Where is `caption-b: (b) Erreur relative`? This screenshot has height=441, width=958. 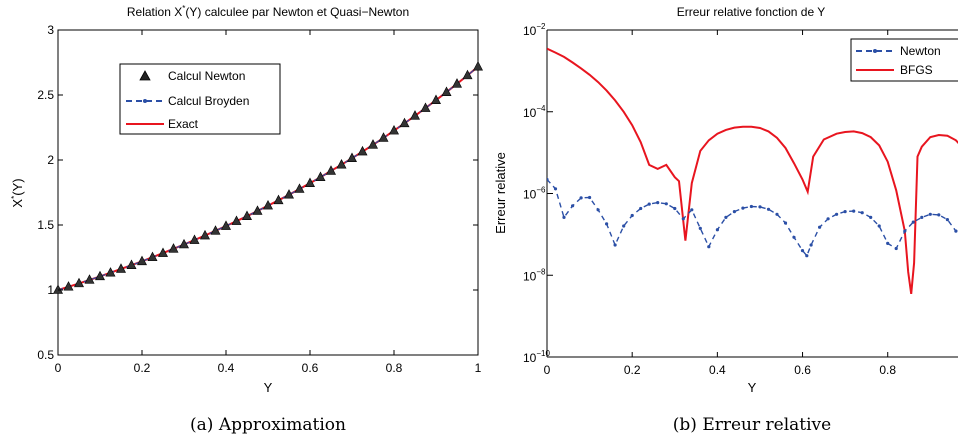 caption-b: (b) Erreur relative is located at coordinates (752, 425).